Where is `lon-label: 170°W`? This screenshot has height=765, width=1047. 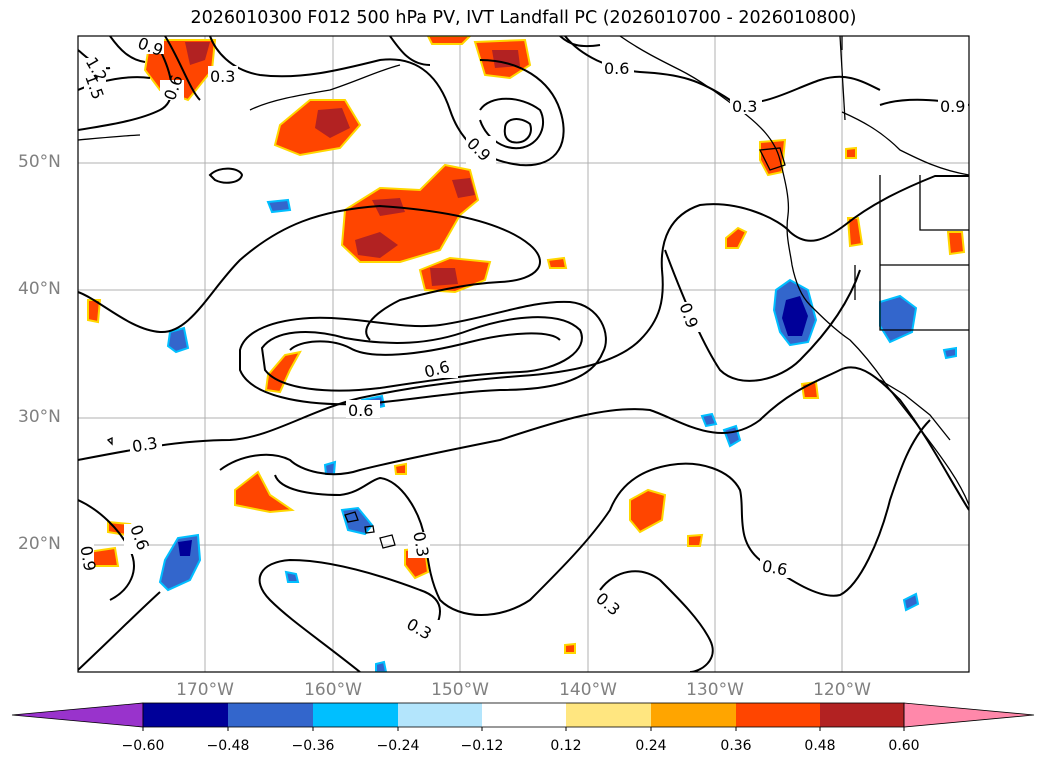
lon-label: 170°W is located at coordinates (205, 690).